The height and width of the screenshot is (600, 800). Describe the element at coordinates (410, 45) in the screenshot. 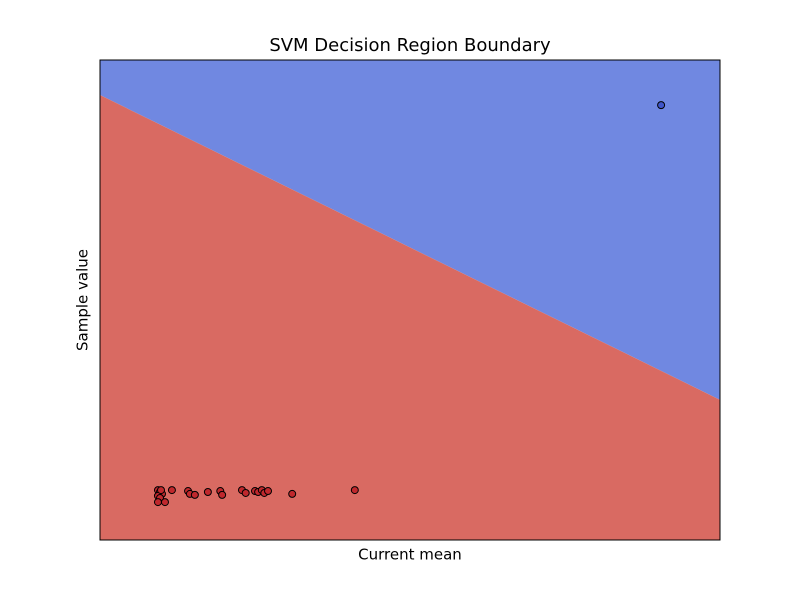

I see `chart-title: SVM Decision Region Boundary` at that location.